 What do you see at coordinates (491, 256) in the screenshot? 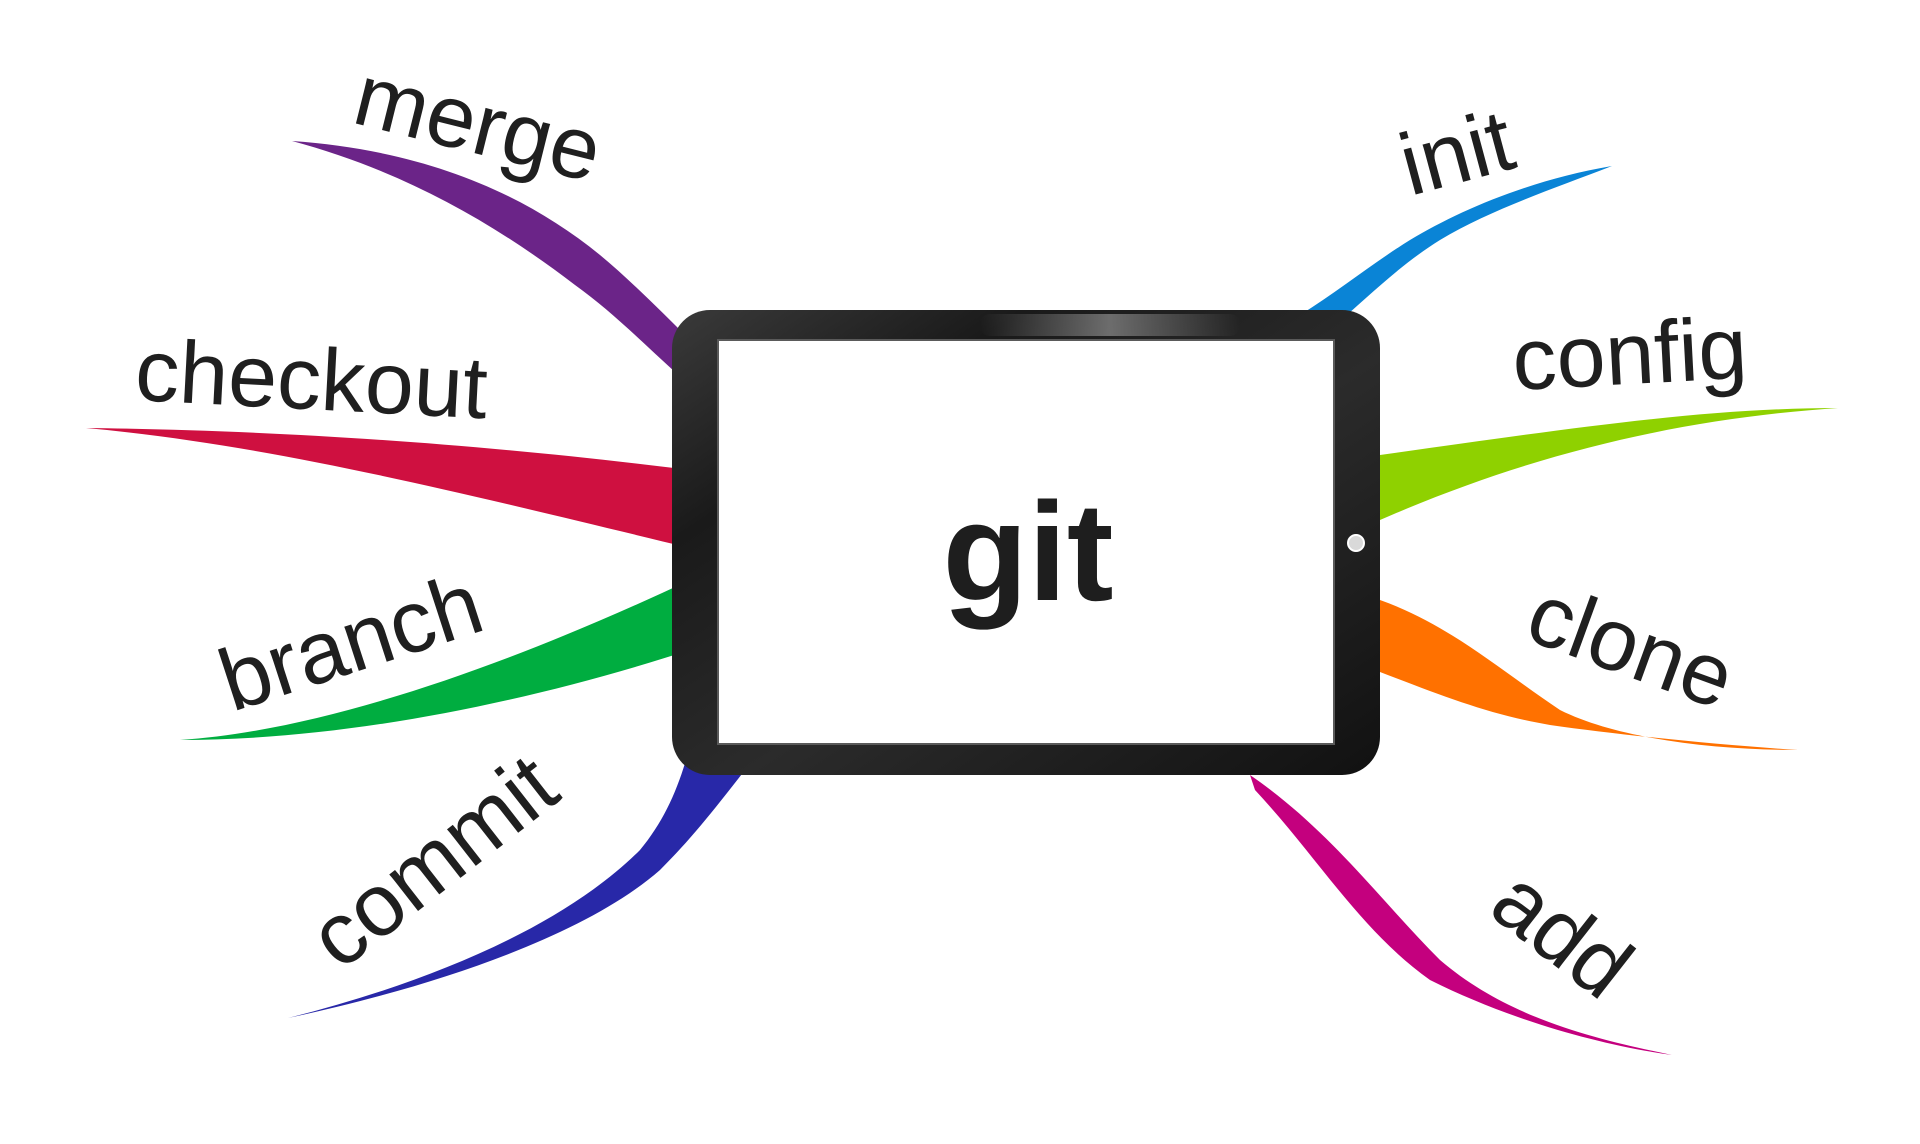
I see `branch-merge-ribbon` at bounding box center [491, 256].